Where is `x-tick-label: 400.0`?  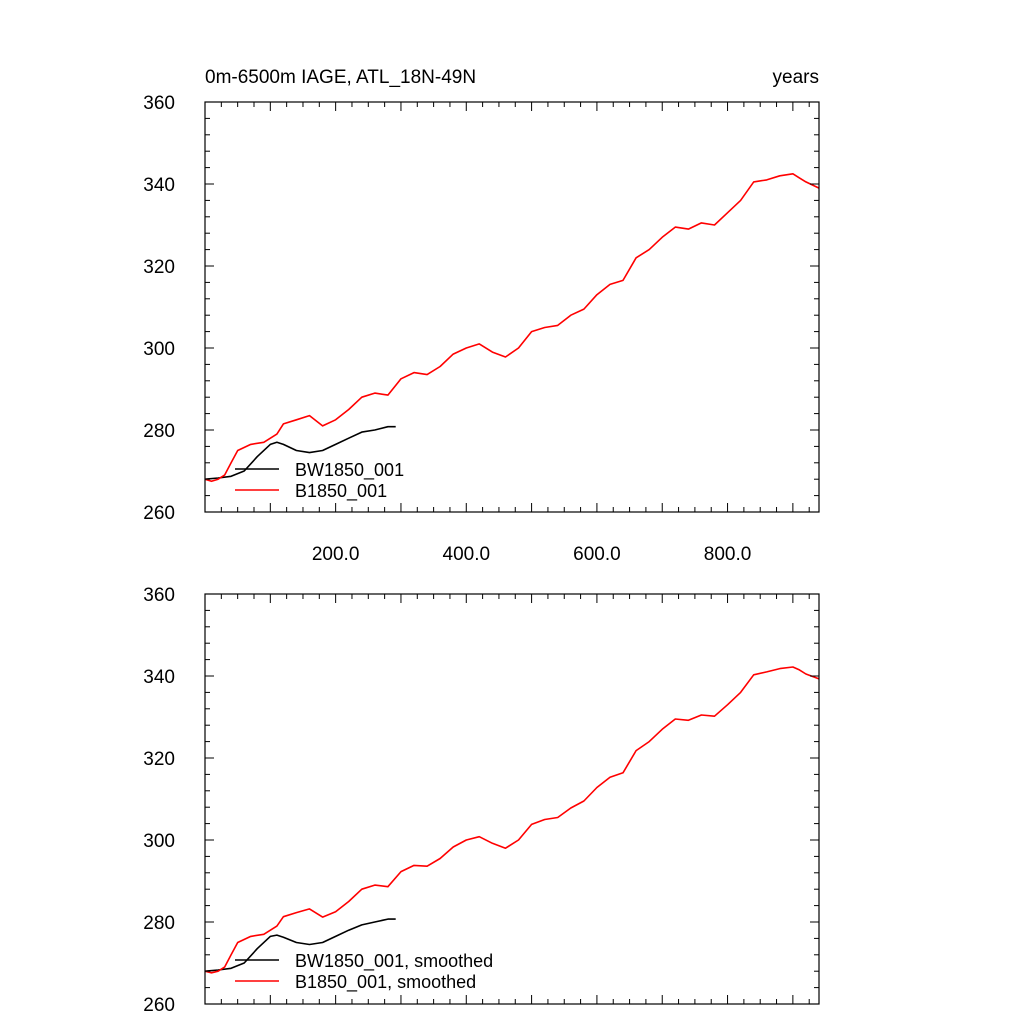
x-tick-label: 400.0 is located at coordinates (467, 554).